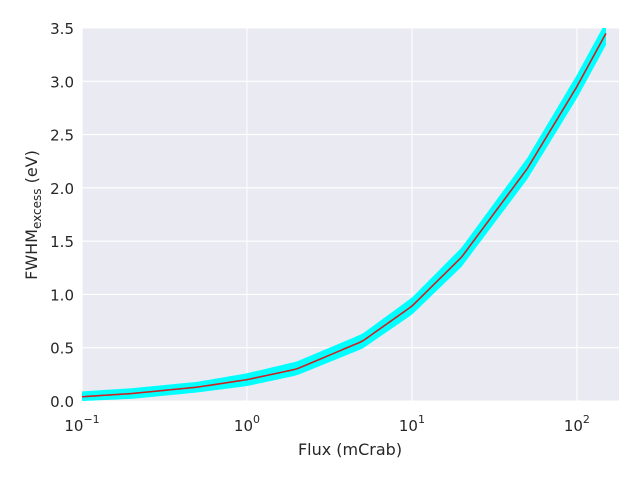  I want to click on y-tick-label: 0.5, so click(62, 349).